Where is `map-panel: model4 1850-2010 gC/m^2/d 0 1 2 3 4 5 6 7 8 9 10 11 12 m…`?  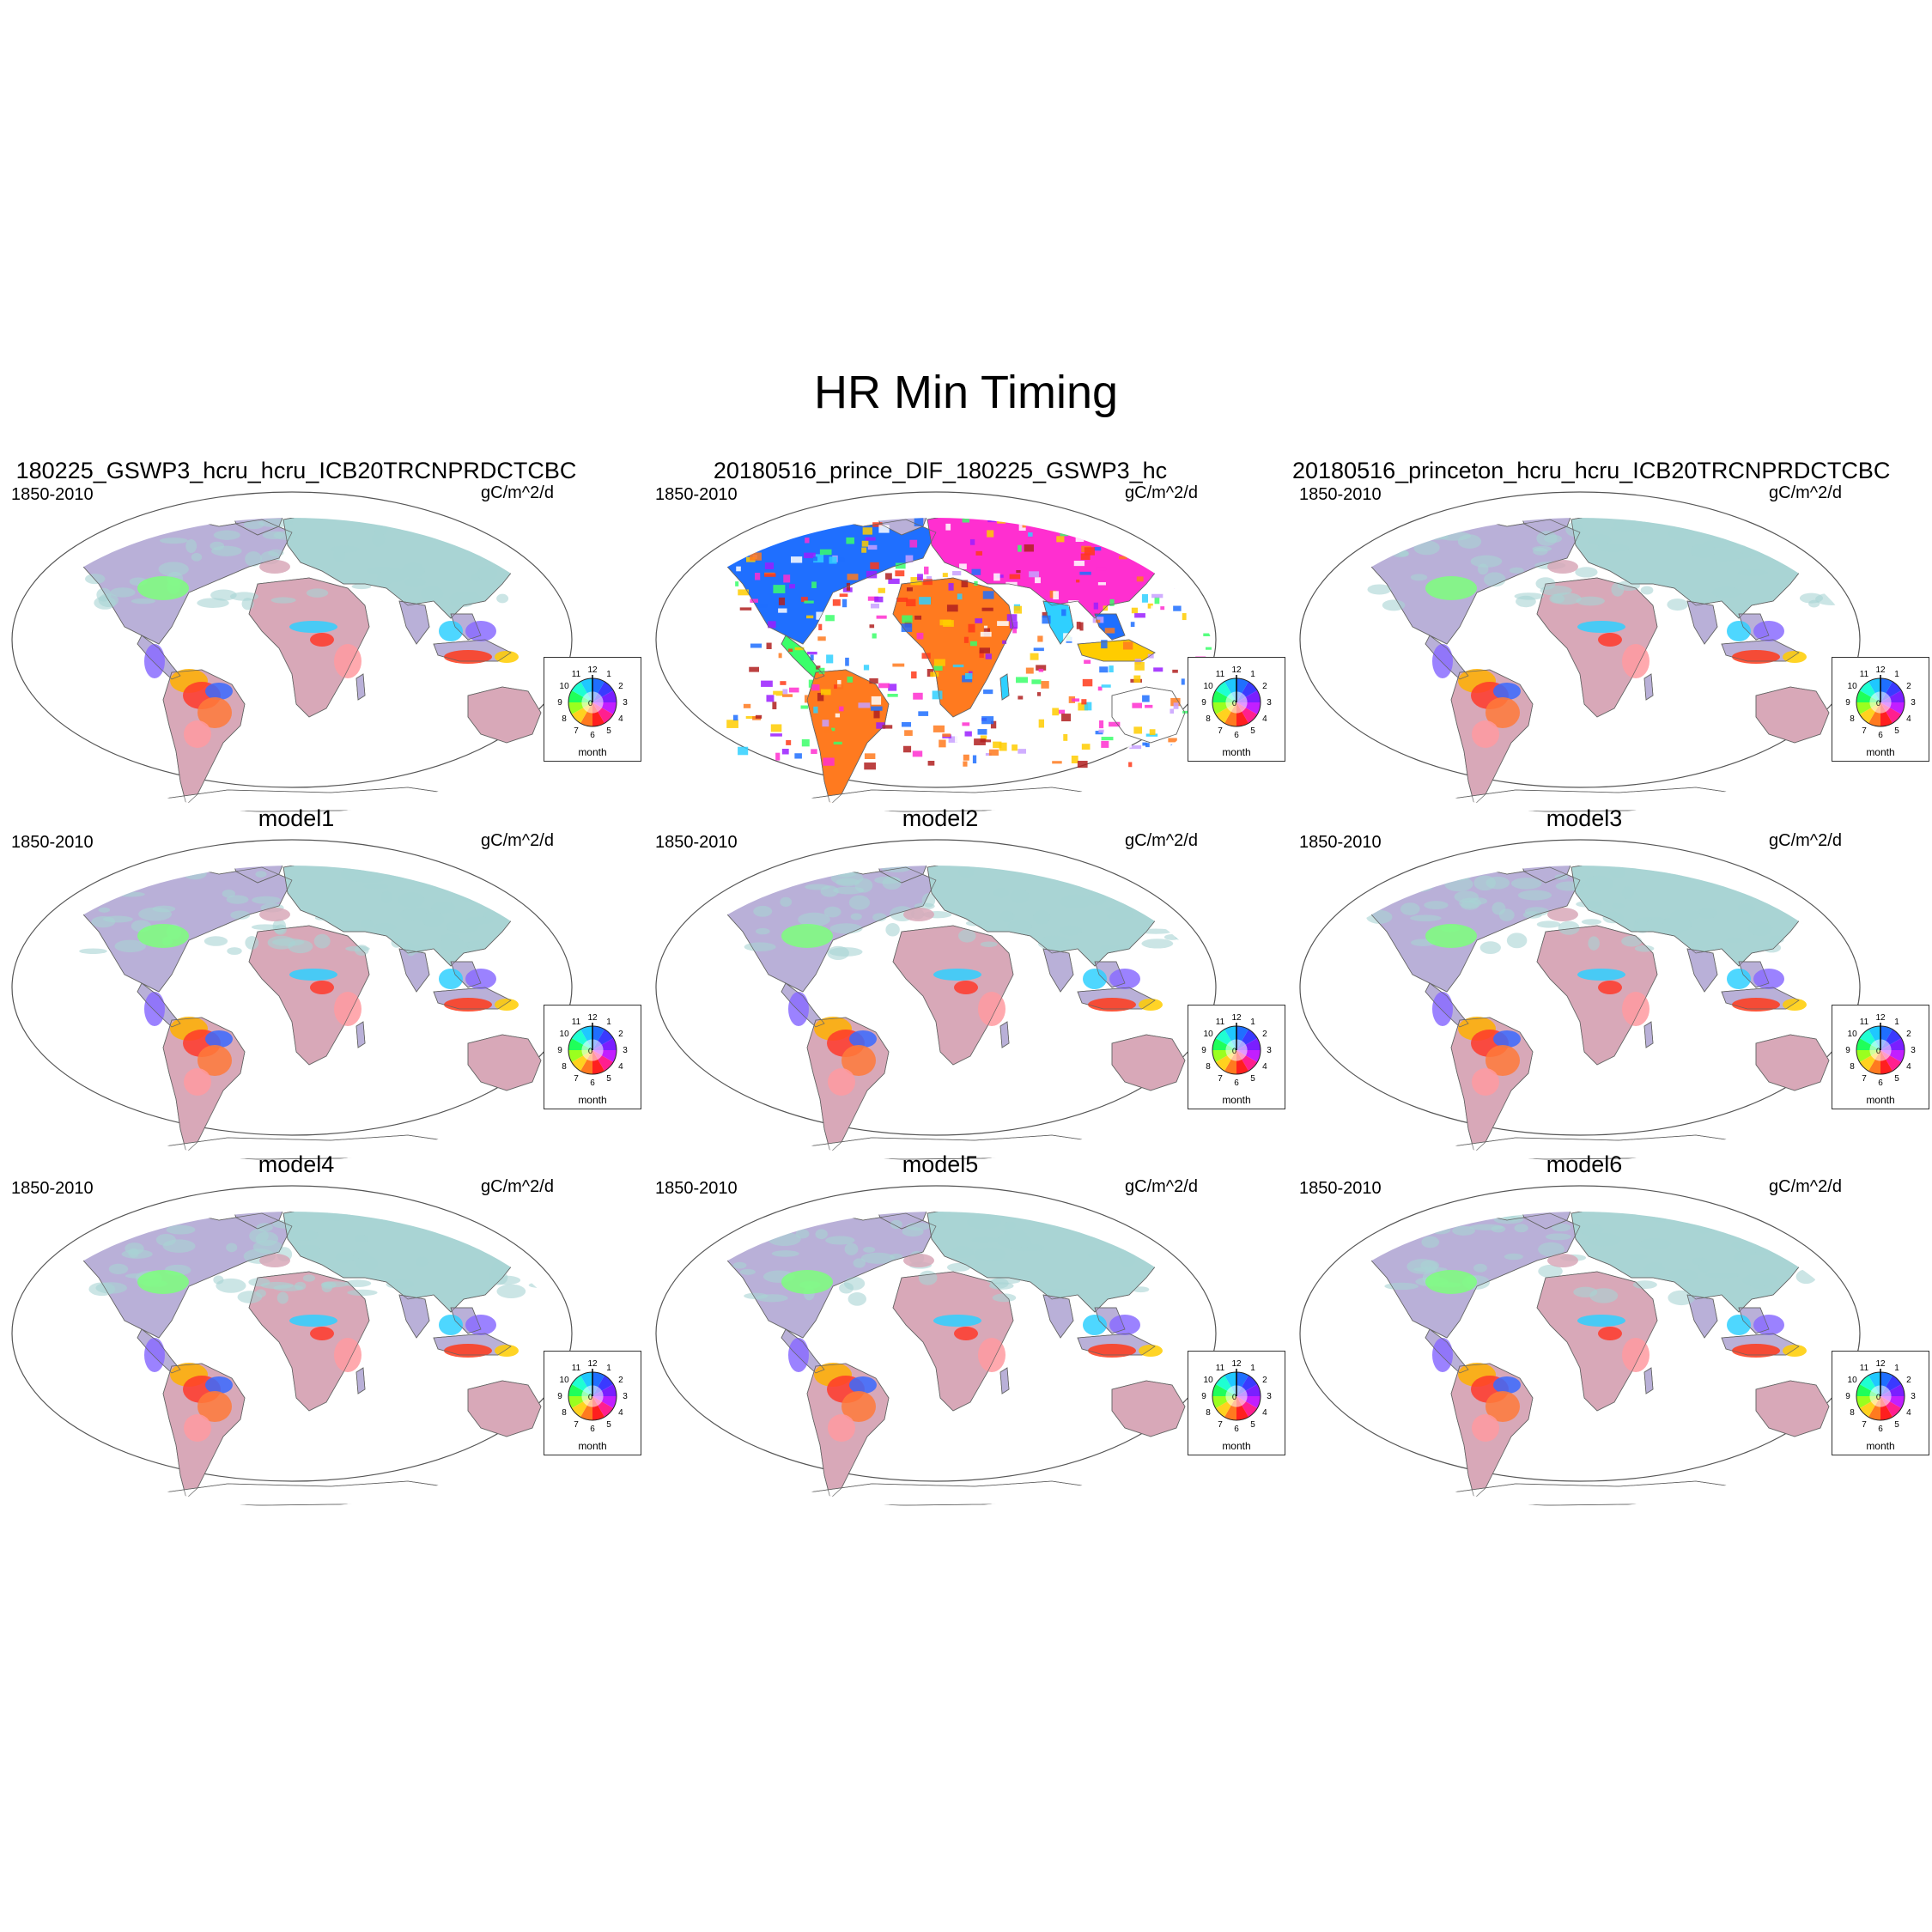 map-panel: model4 1850-2010 gC/m^2/d 0 1 2 3 4 5 6 7 8 9 10 11 12 m… is located at coordinates (323, 1330).